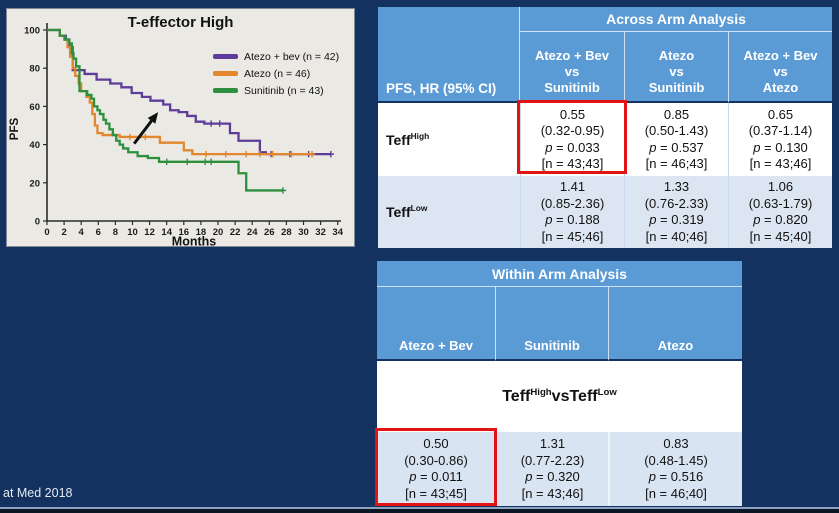 The height and width of the screenshot is (513, 839). I want to click on cell-line: (0.63-1.79), so click(780, 203).